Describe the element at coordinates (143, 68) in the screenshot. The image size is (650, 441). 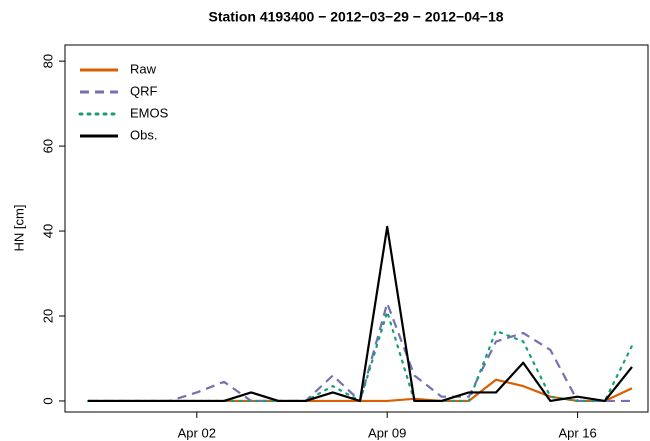
I see `legend-label: Raw` at that location.